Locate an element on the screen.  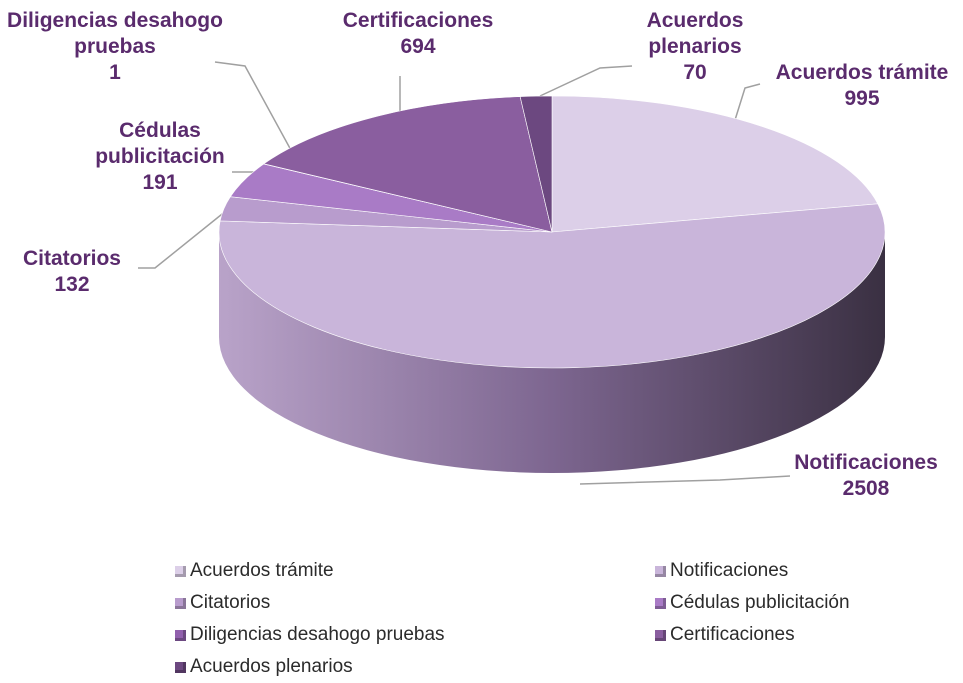
data-label-value: 2508 is located at coordinates (866, 488).